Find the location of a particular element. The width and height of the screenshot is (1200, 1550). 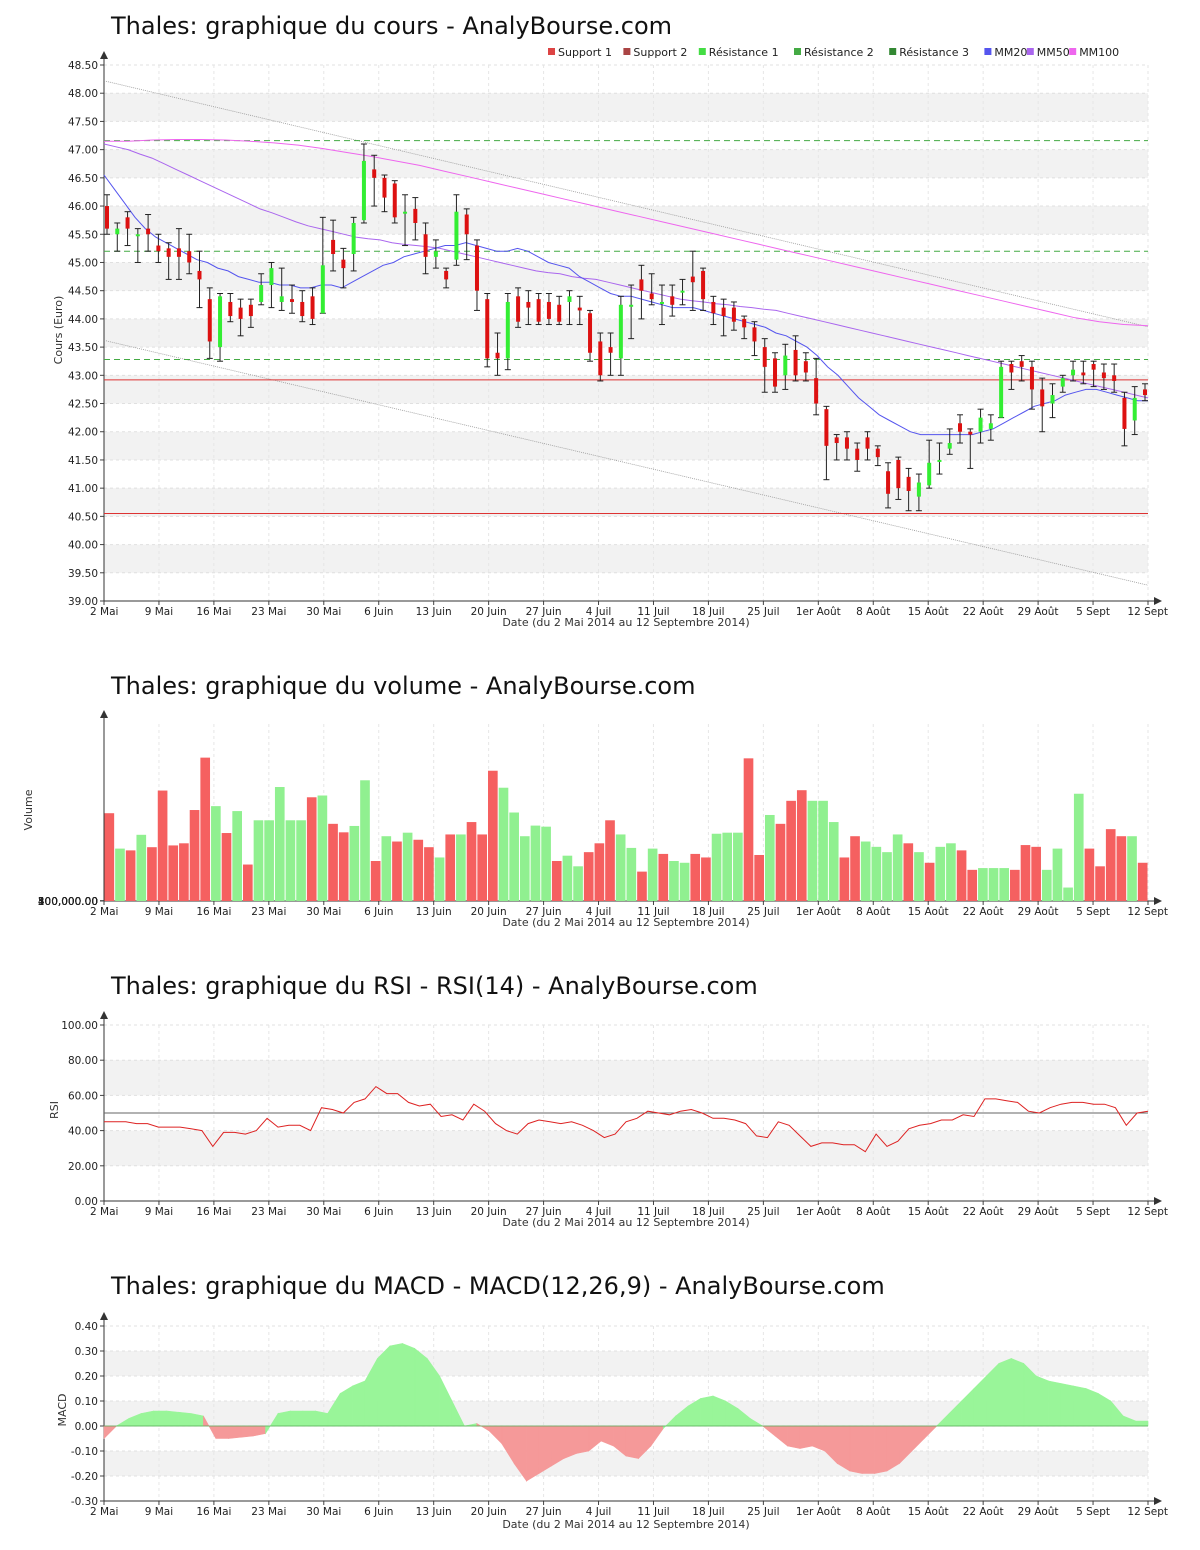

rsi-ytick-label: 40.00 is located at coordinates (83, 1132).